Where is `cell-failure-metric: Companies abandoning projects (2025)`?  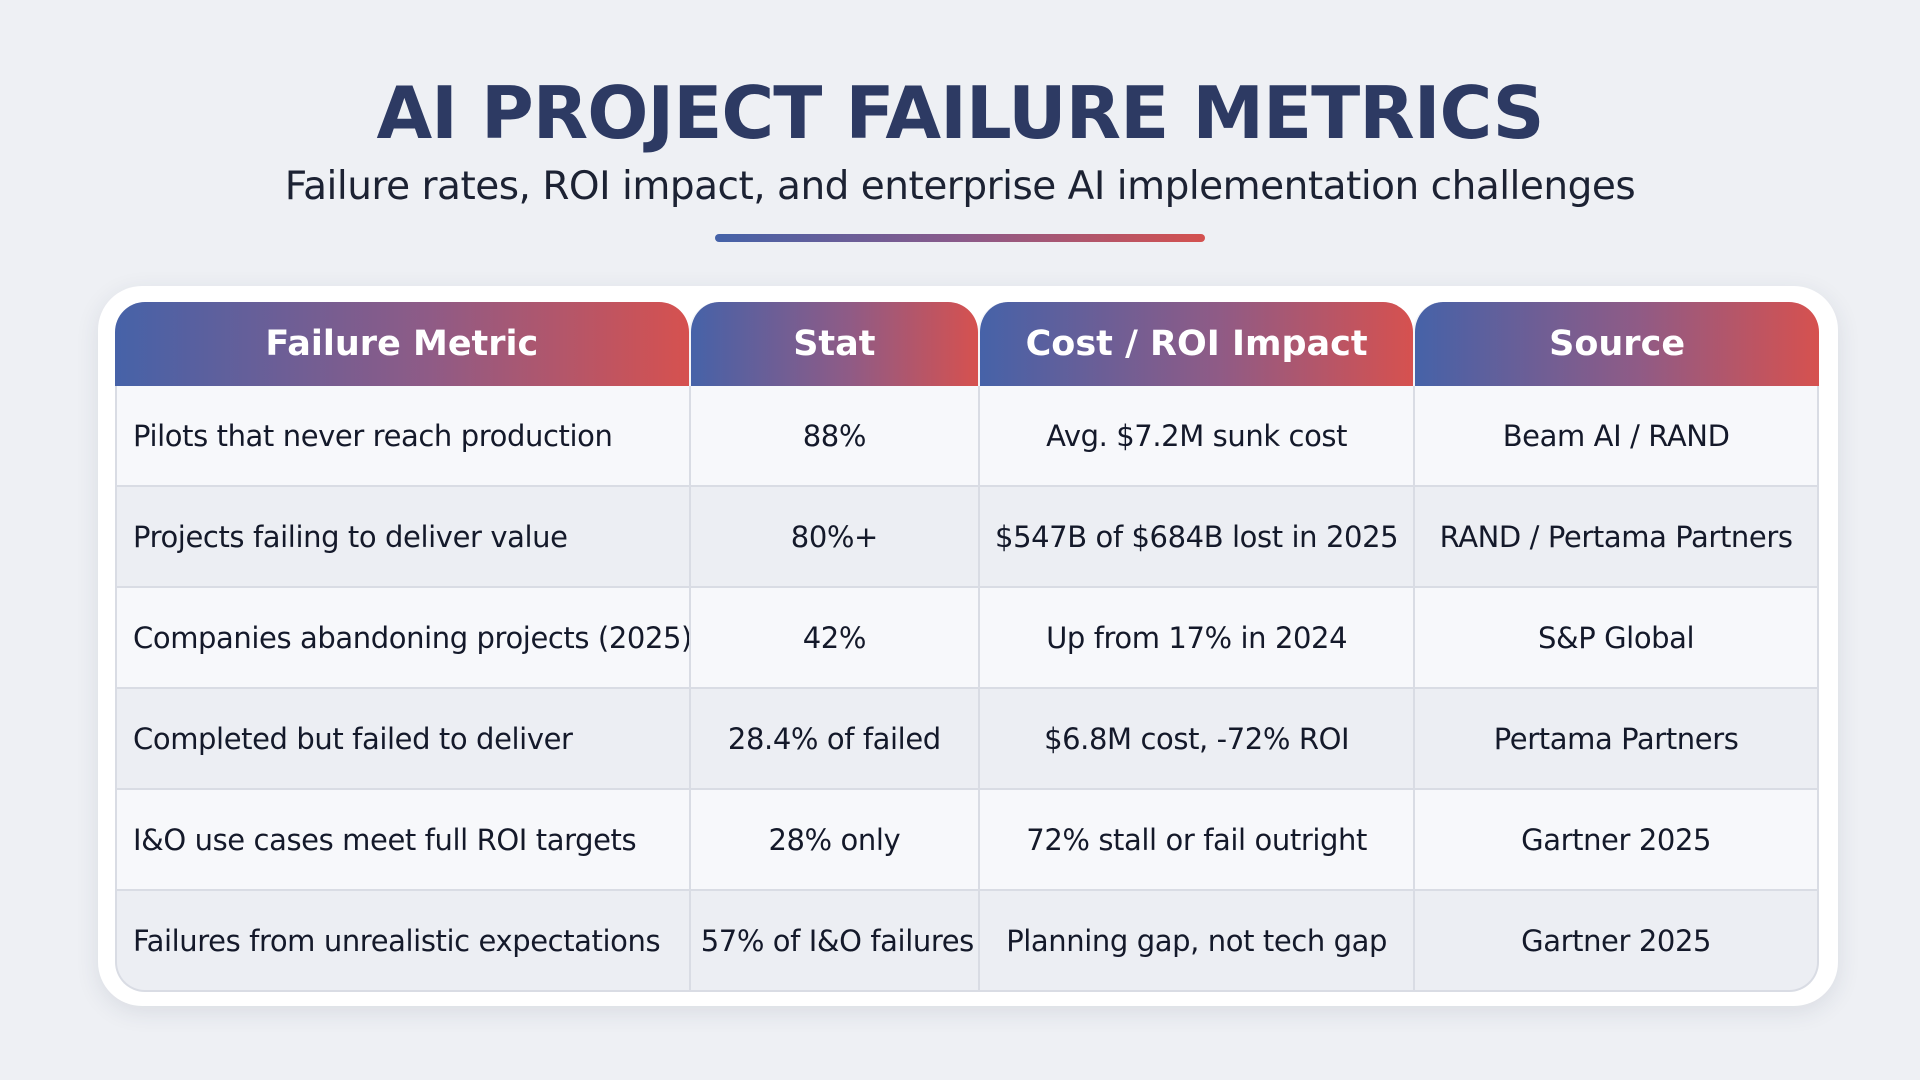
cell-failure-metric: Companies abandoning projects (2025) is located at coordinates (402, 638).